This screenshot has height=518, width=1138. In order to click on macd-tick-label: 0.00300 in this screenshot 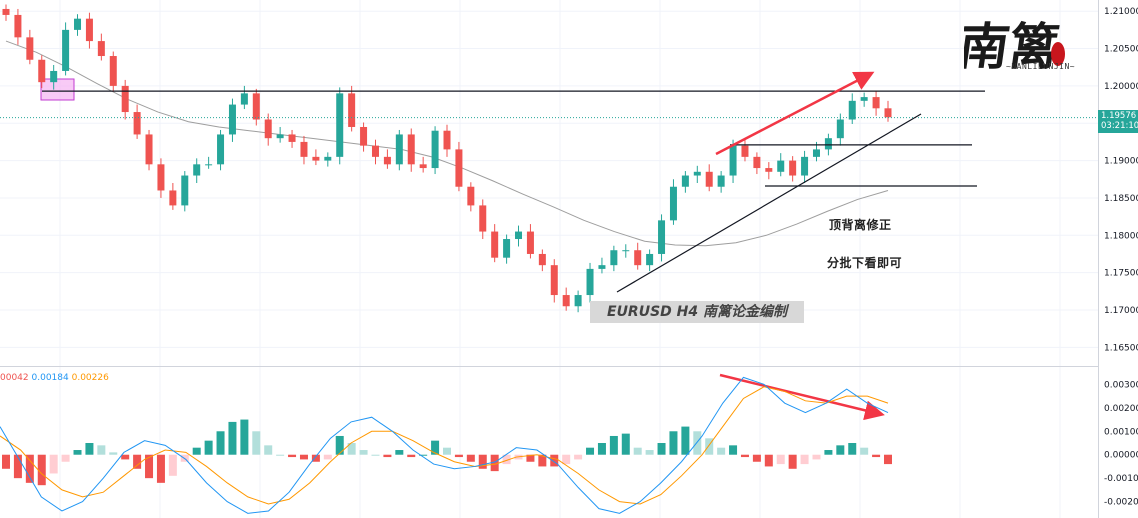, I will do `click(1121, 385)`.